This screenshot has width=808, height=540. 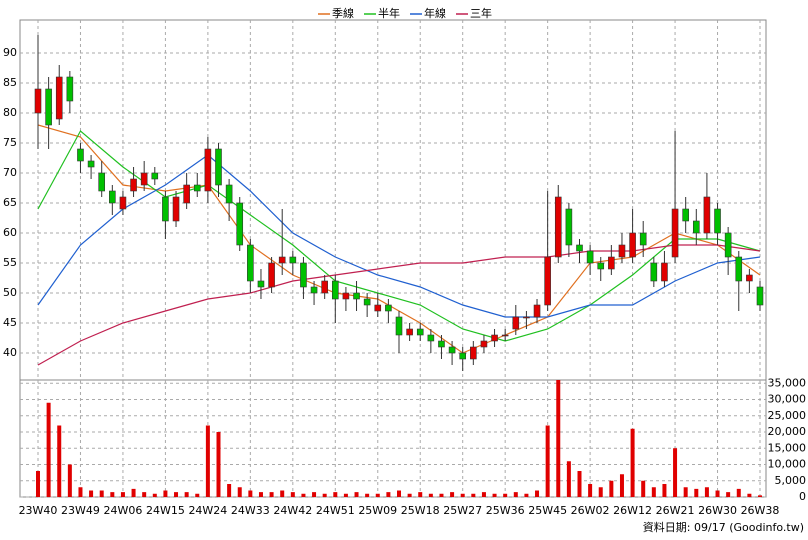 I want to click on x-tick-label: 24W24, so click(x=207, y=510).